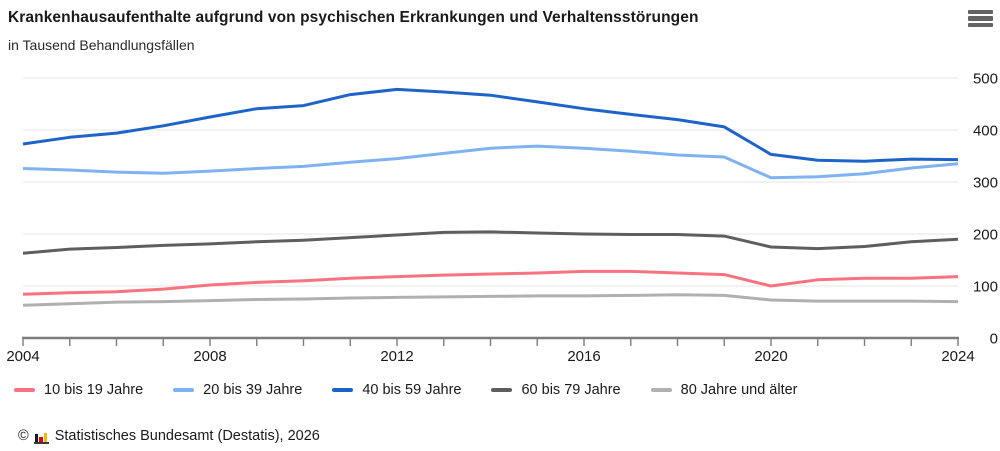 This screenshot has width=1000, height=451. What do you see at coordinates (253, 390) in the screenshot?
I see `legend-label: 20 bis 39 Jahre` at bounding box center [253, 390].